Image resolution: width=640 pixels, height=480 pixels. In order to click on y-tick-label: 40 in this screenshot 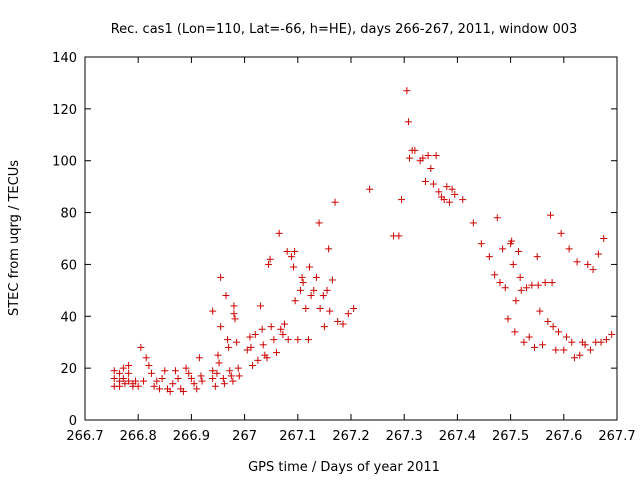, I will do `click(68, 317)`.